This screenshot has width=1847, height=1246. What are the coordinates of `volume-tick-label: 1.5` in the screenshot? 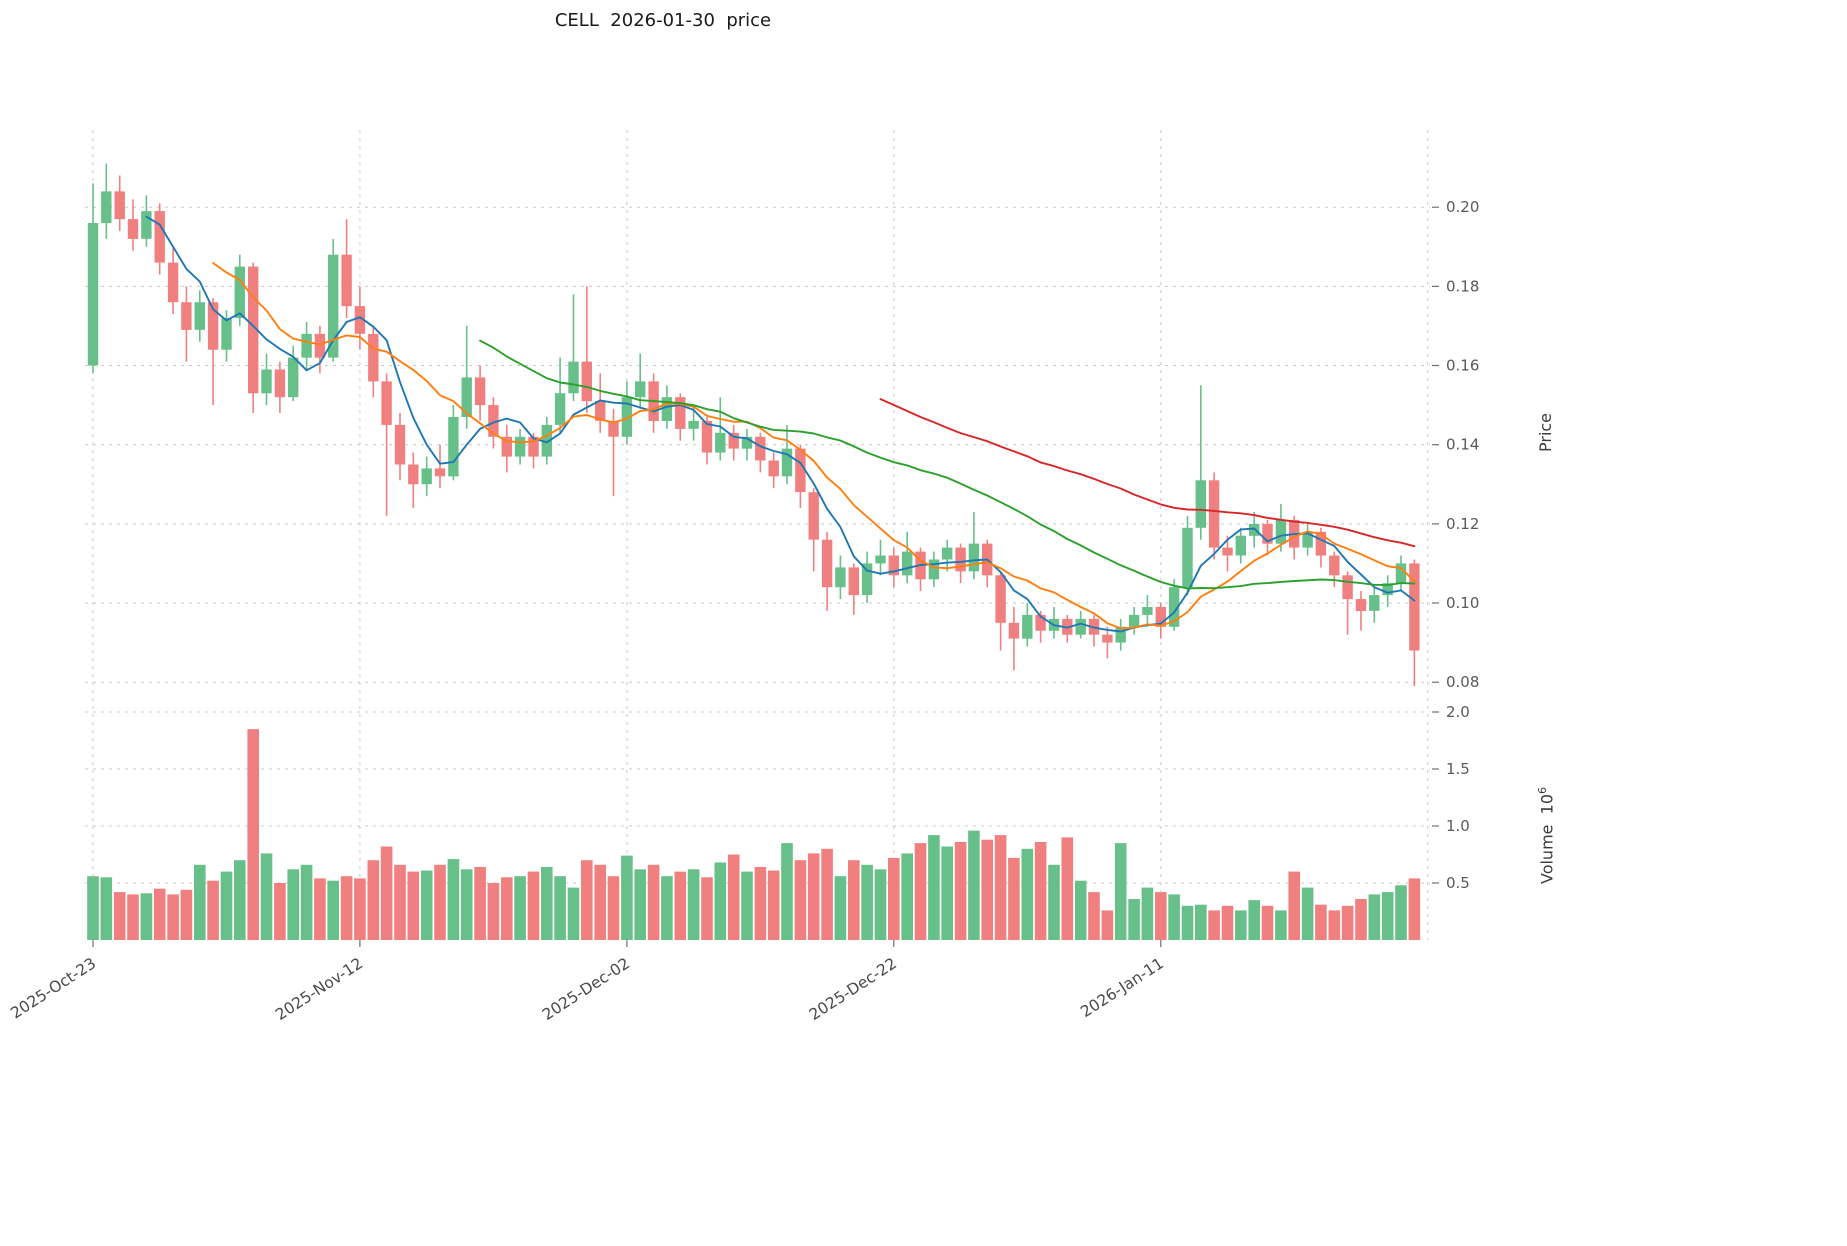 It's located at (1458, 769).